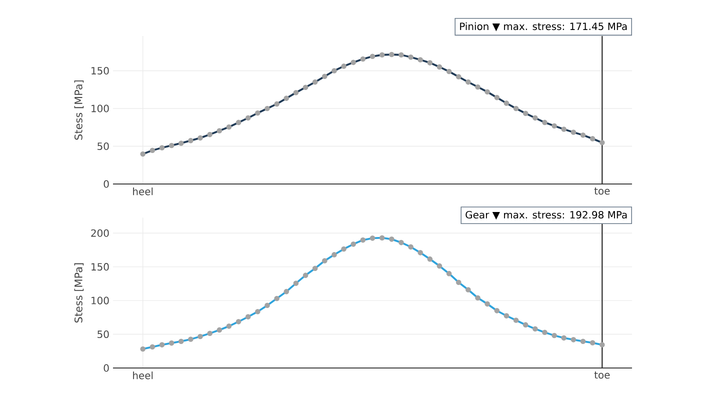 Image resolution: width=713 pixels, height=401 pixels. What do you see at coordinates (543, 27) in the screenshot?
I see `text: Pinion ▼ max. stress: 171.45 MPa` at bounding box center [543, 27].